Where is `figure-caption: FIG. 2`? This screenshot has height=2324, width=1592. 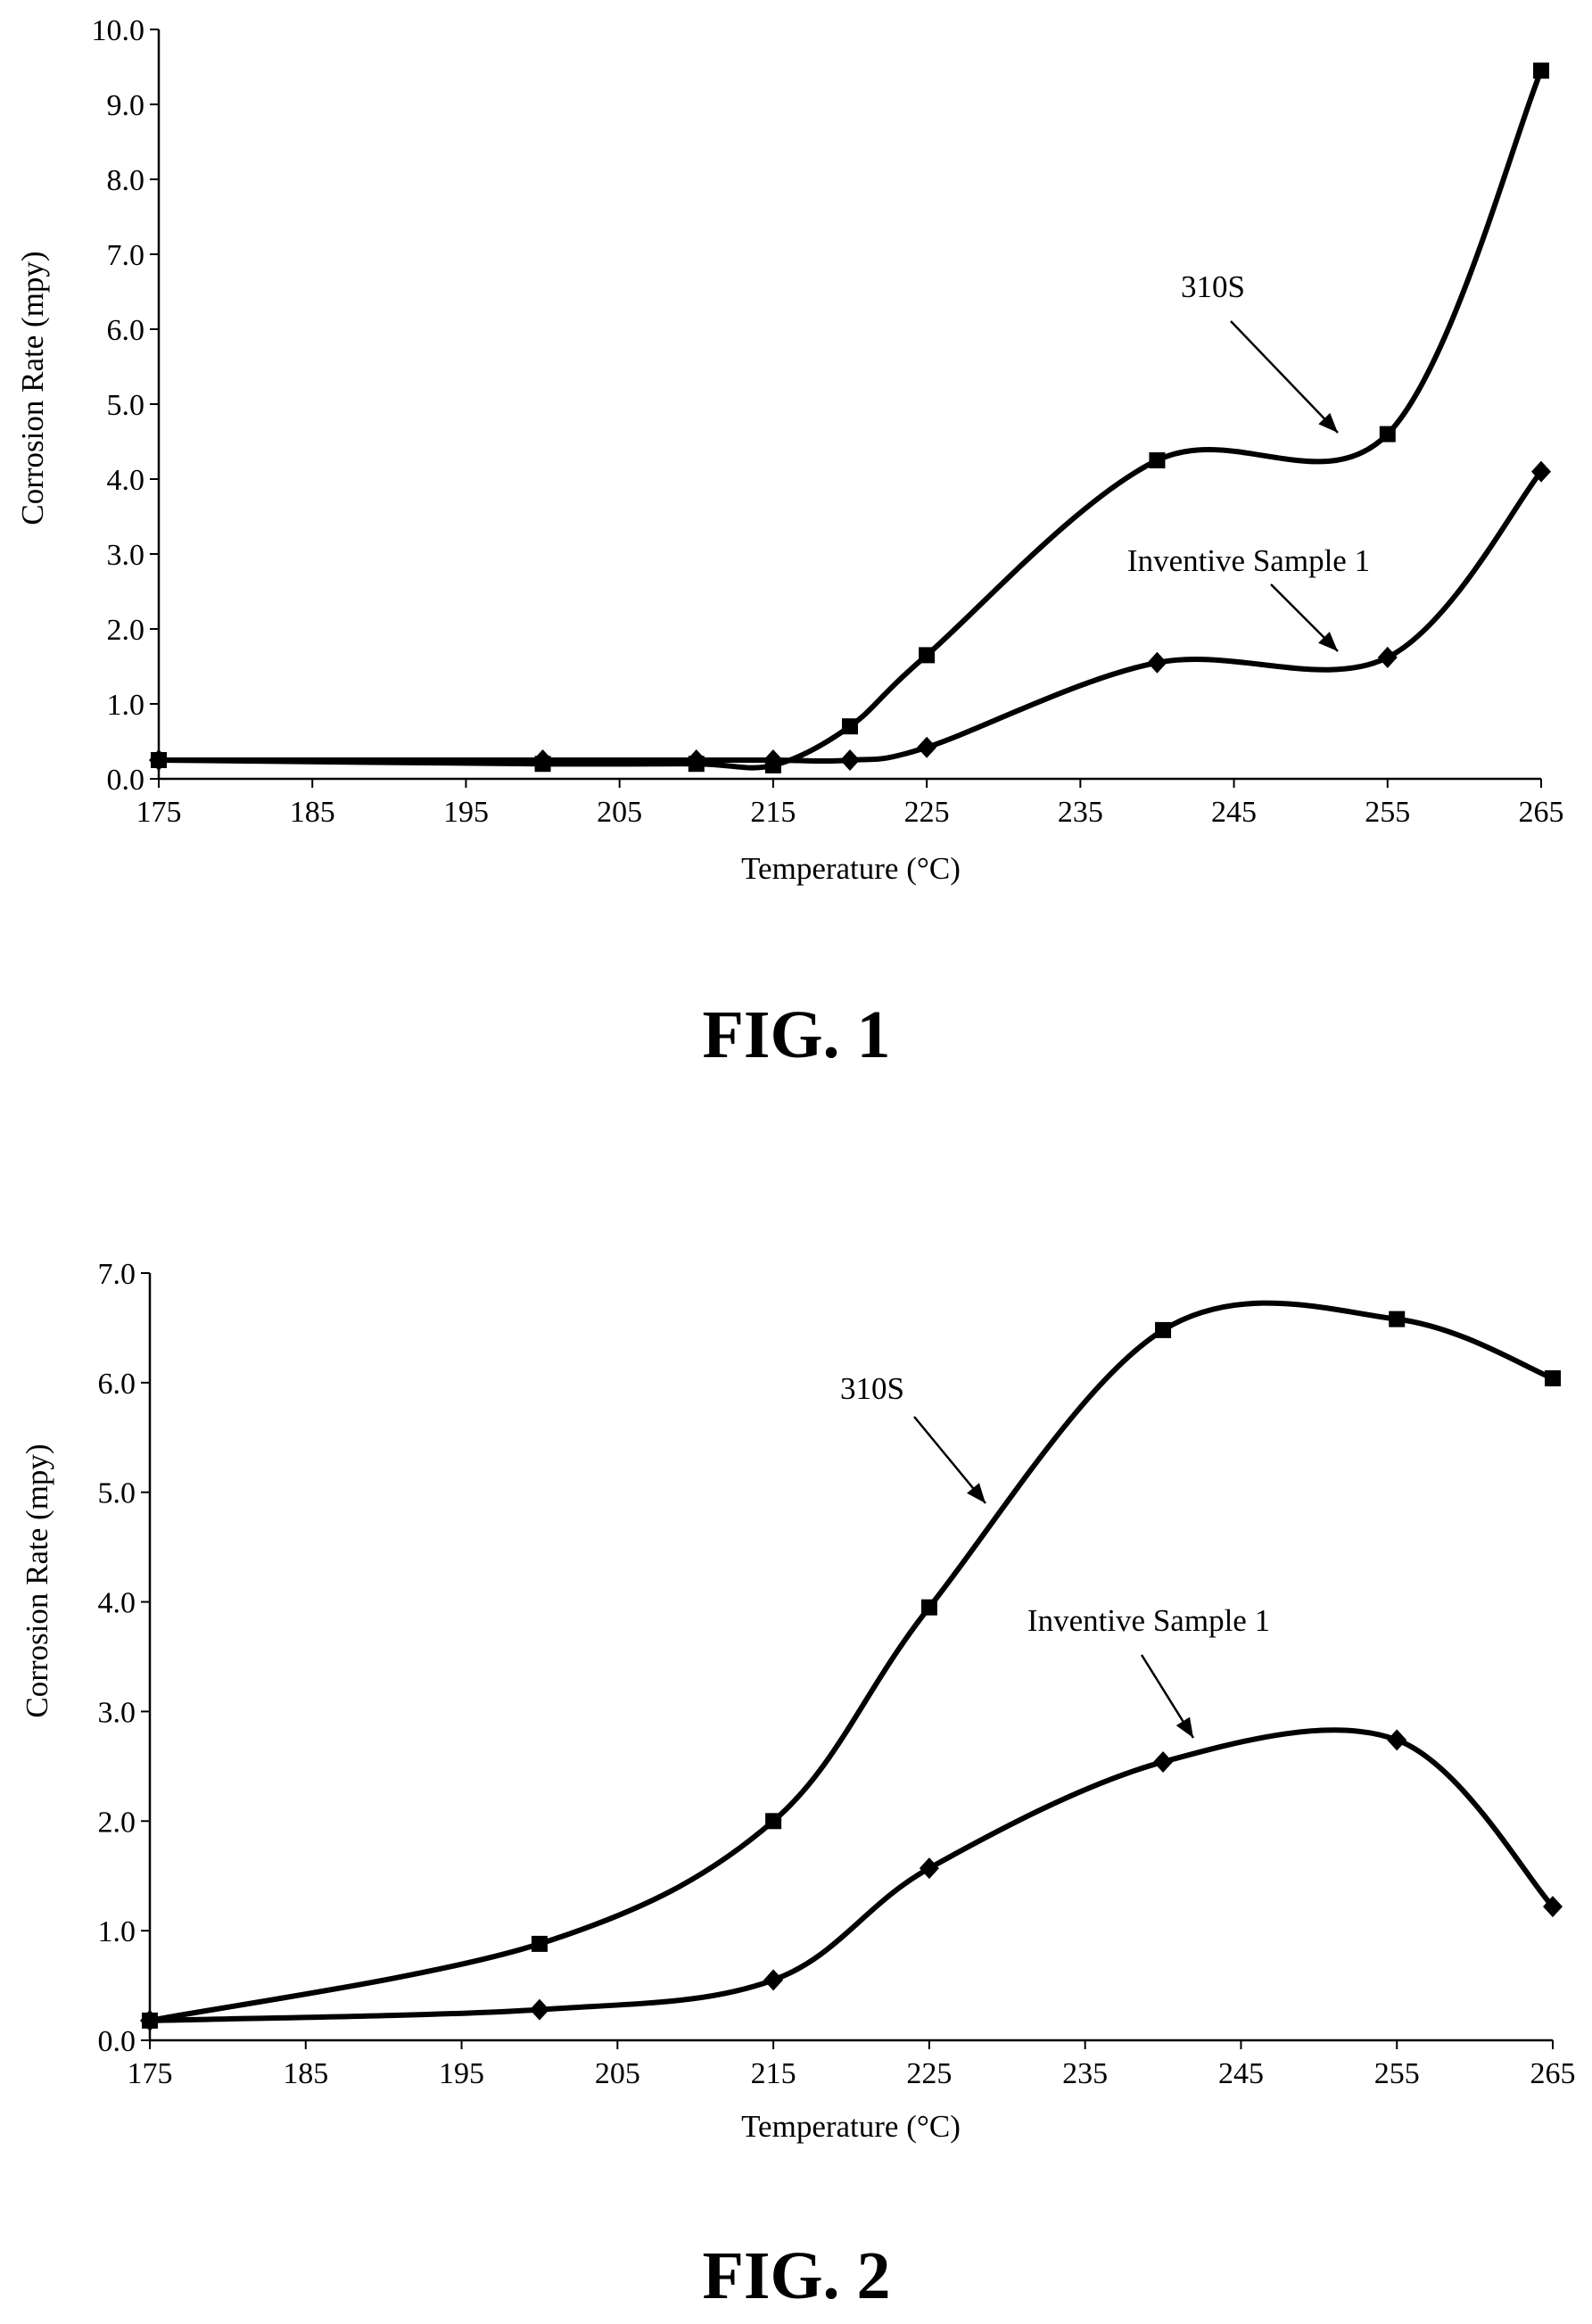 figure-caption: FIG. 2 is located at coordinates (796, 2276).